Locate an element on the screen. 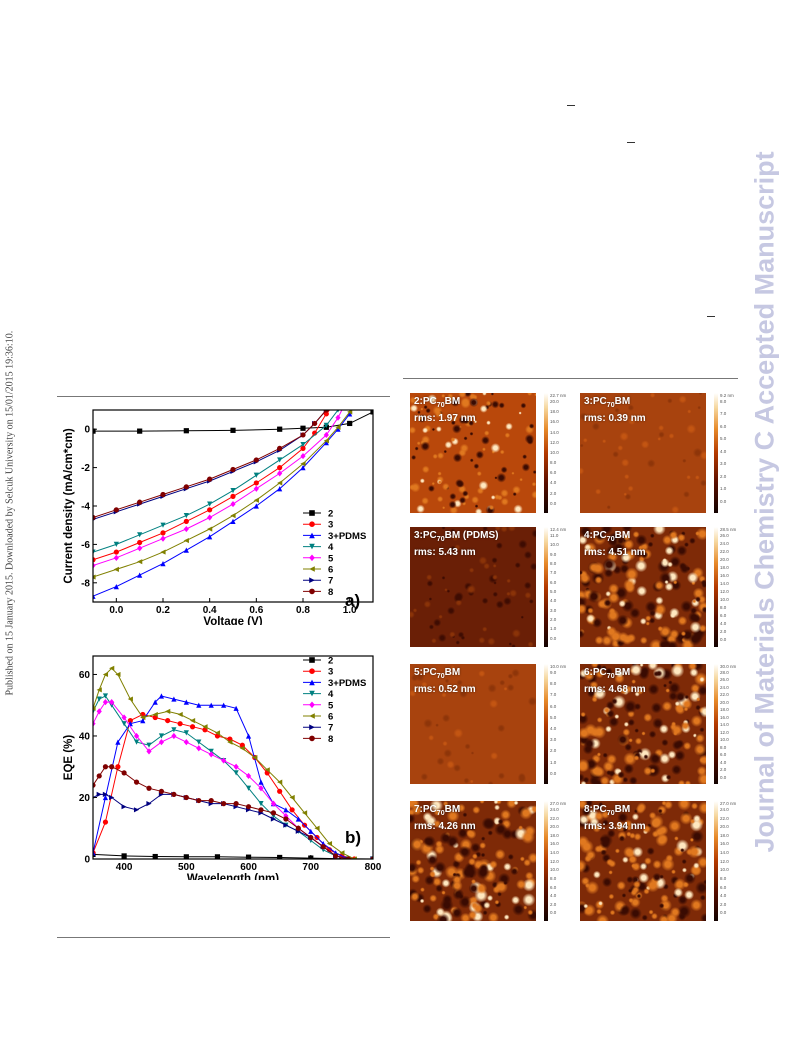  afm-title-suffix: BM is located at coordinates (622, 401).